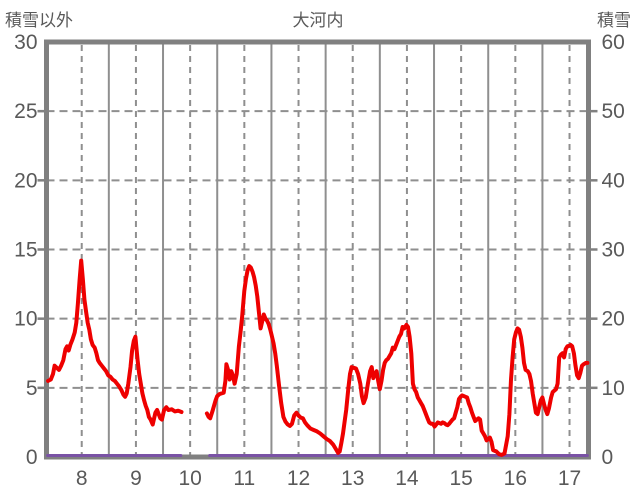 The width and height of the screenshot is (636, 501). Describe the element at coordinates (613, 180) in the screenshot. I see `right-axis-label: 40` at that location.